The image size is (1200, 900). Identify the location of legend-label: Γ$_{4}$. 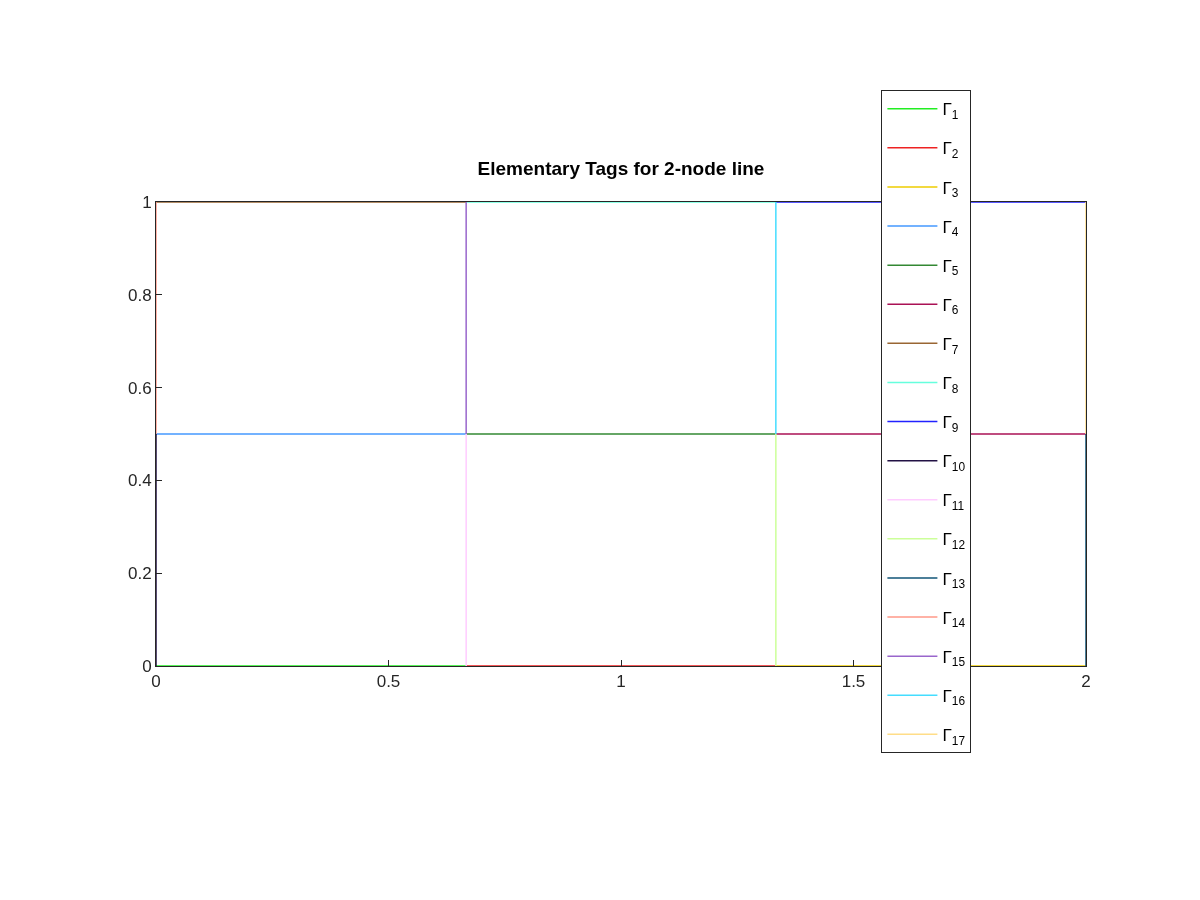
(950, 228).